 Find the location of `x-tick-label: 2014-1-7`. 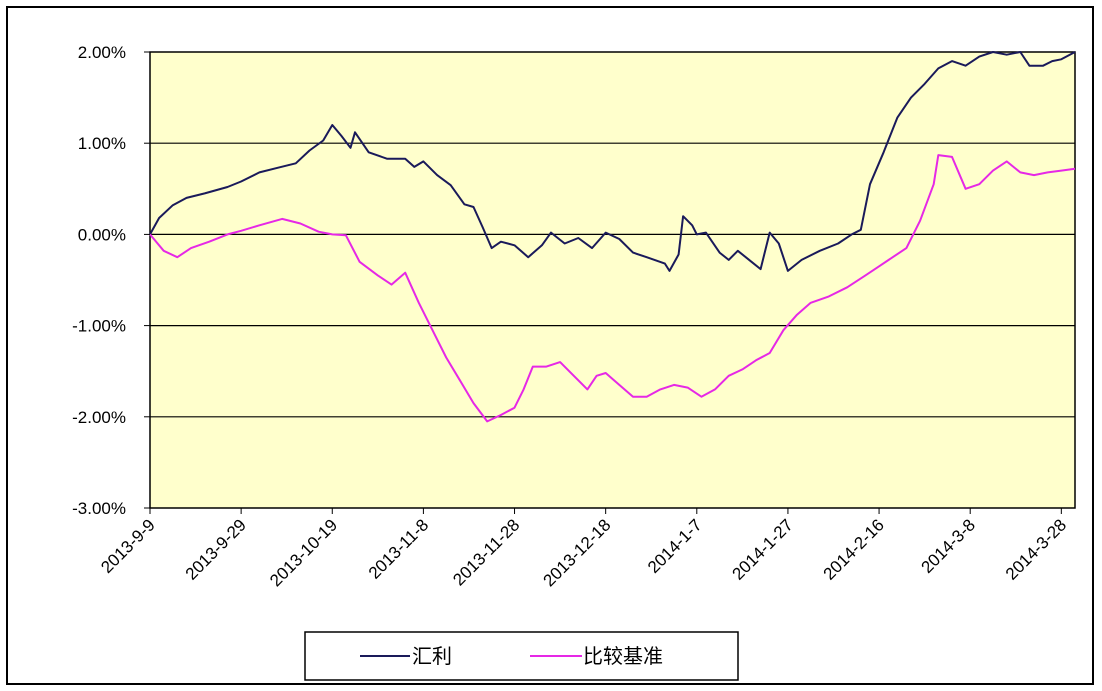

x-tick-label: 2014-1-7 is located at coordinates (675, 546).